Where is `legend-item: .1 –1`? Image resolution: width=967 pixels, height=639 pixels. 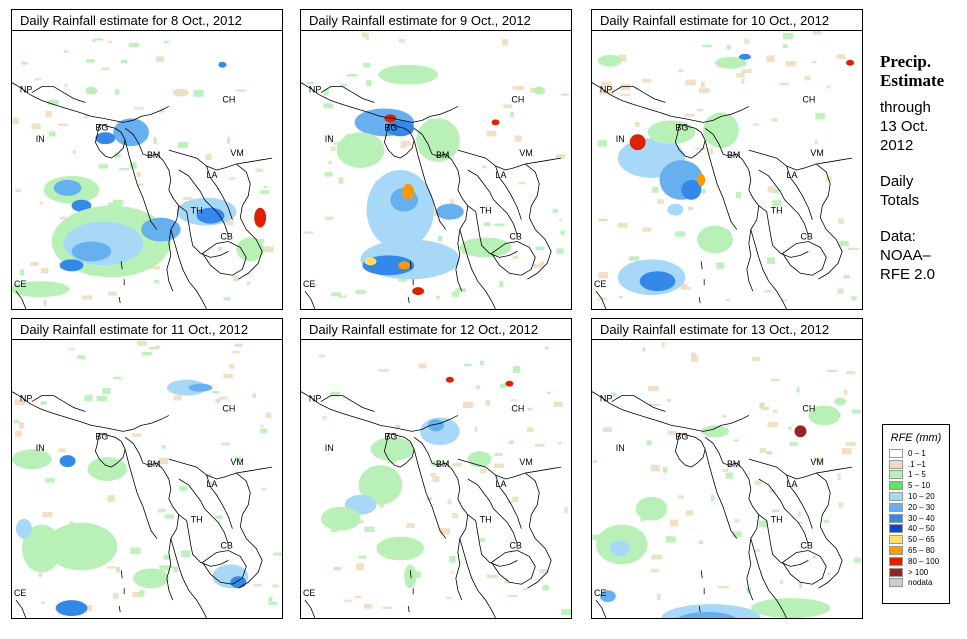 legend-item: .1 –1 is located at coordinates (919, 464).